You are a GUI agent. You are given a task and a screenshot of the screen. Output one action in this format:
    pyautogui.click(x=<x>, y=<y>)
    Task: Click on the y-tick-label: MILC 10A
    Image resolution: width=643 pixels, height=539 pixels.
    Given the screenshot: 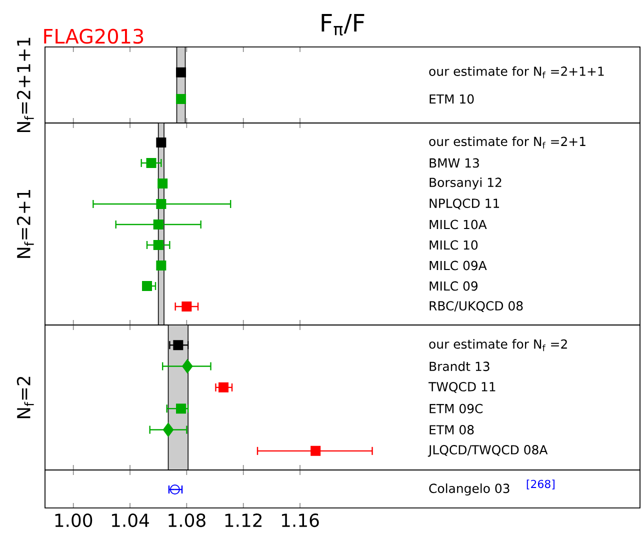 What is the action you would take?
    pyautogui.click(x=458, y=225)
    